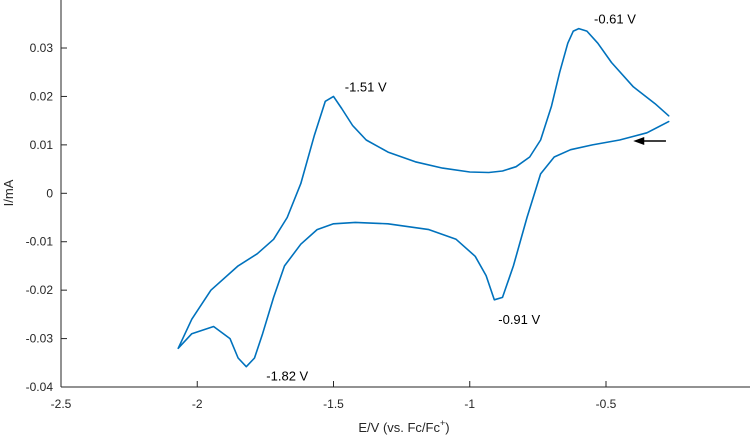 The image size is (750, 438). Describe the element at coordinates (42, 48) in the screenshot. I see `y-tick-label: 0.03` at that location.